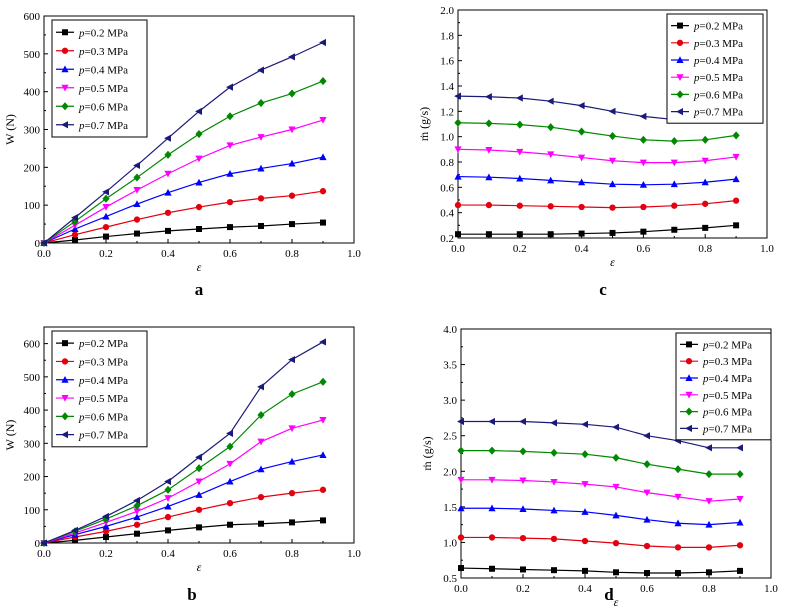 This screenshot has width=789, height=609. I want to click on y-tick-label: 1.5, so click(450, 508).